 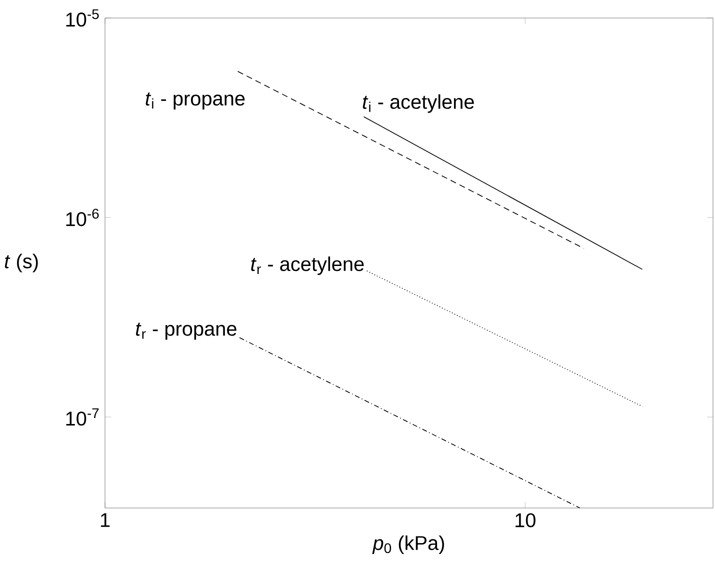 What do you see at coordinates (82, 417) in the screenshot?
I see `y-tick-label: 10$^{-7}$` at bounding box center [82, 417].